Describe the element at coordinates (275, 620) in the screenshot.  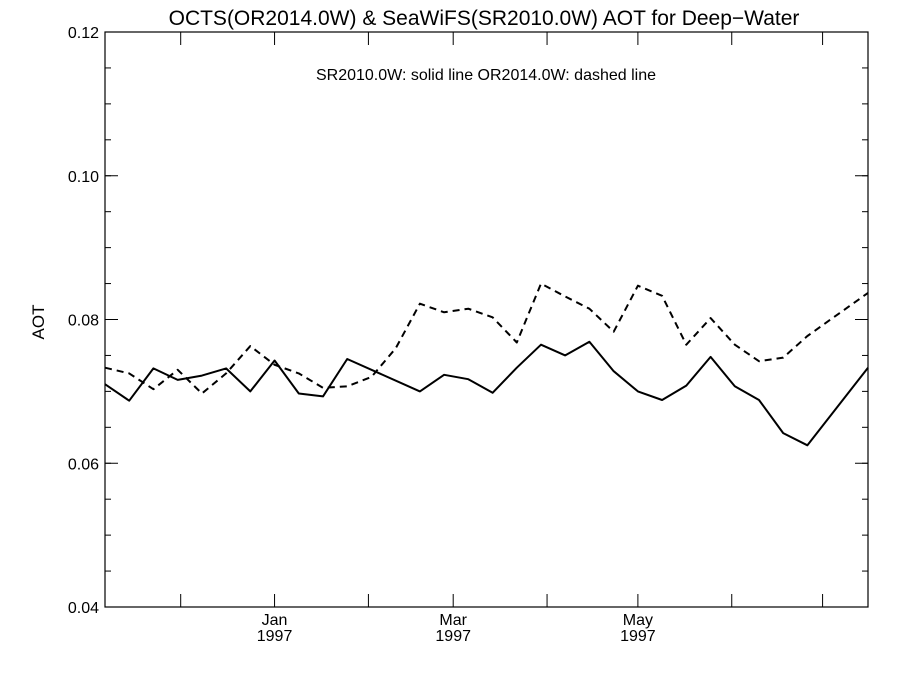
I see `x-tick-label-month: Jan` at that location.